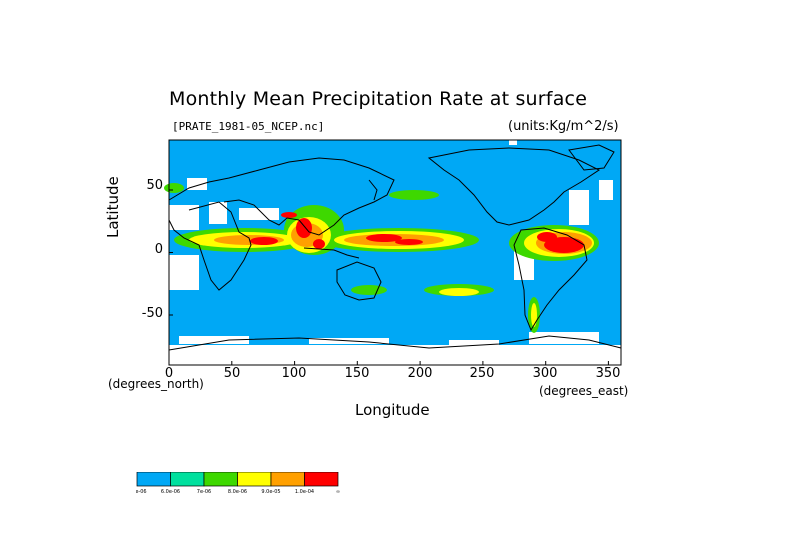  What do you see at coordinates (359, 281) in the screenshot?
I see `coastline-australia` at bounding box center [359, 281].